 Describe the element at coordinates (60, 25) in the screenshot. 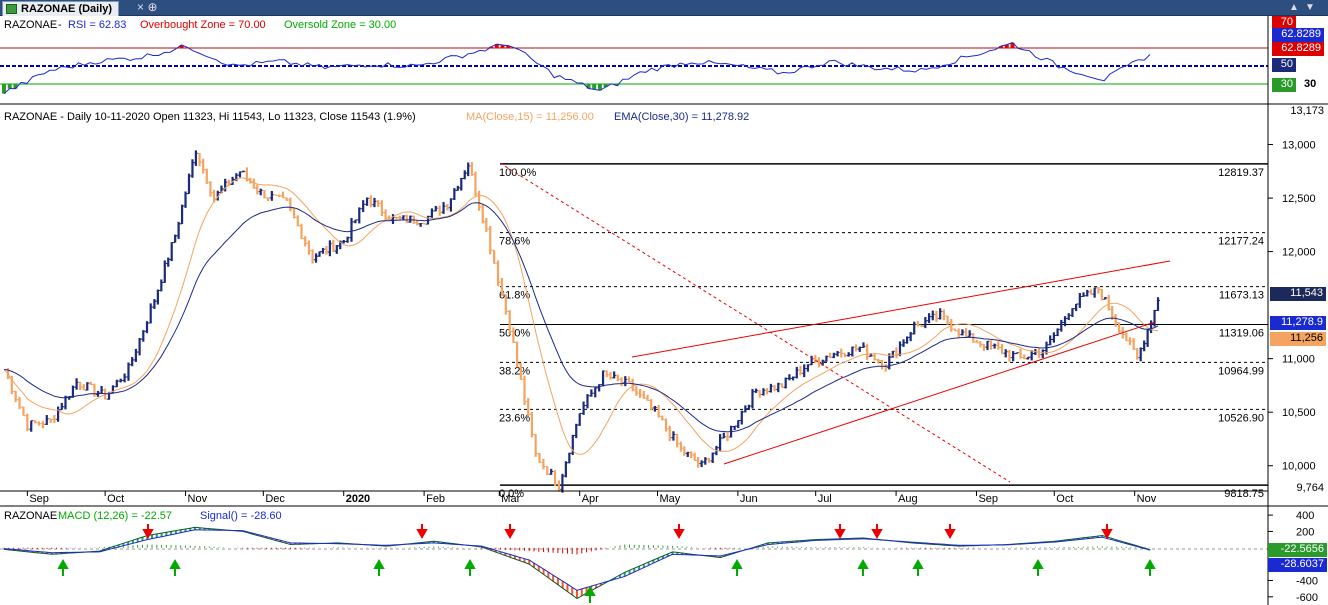

I see `rsi-sep: -` at that location.